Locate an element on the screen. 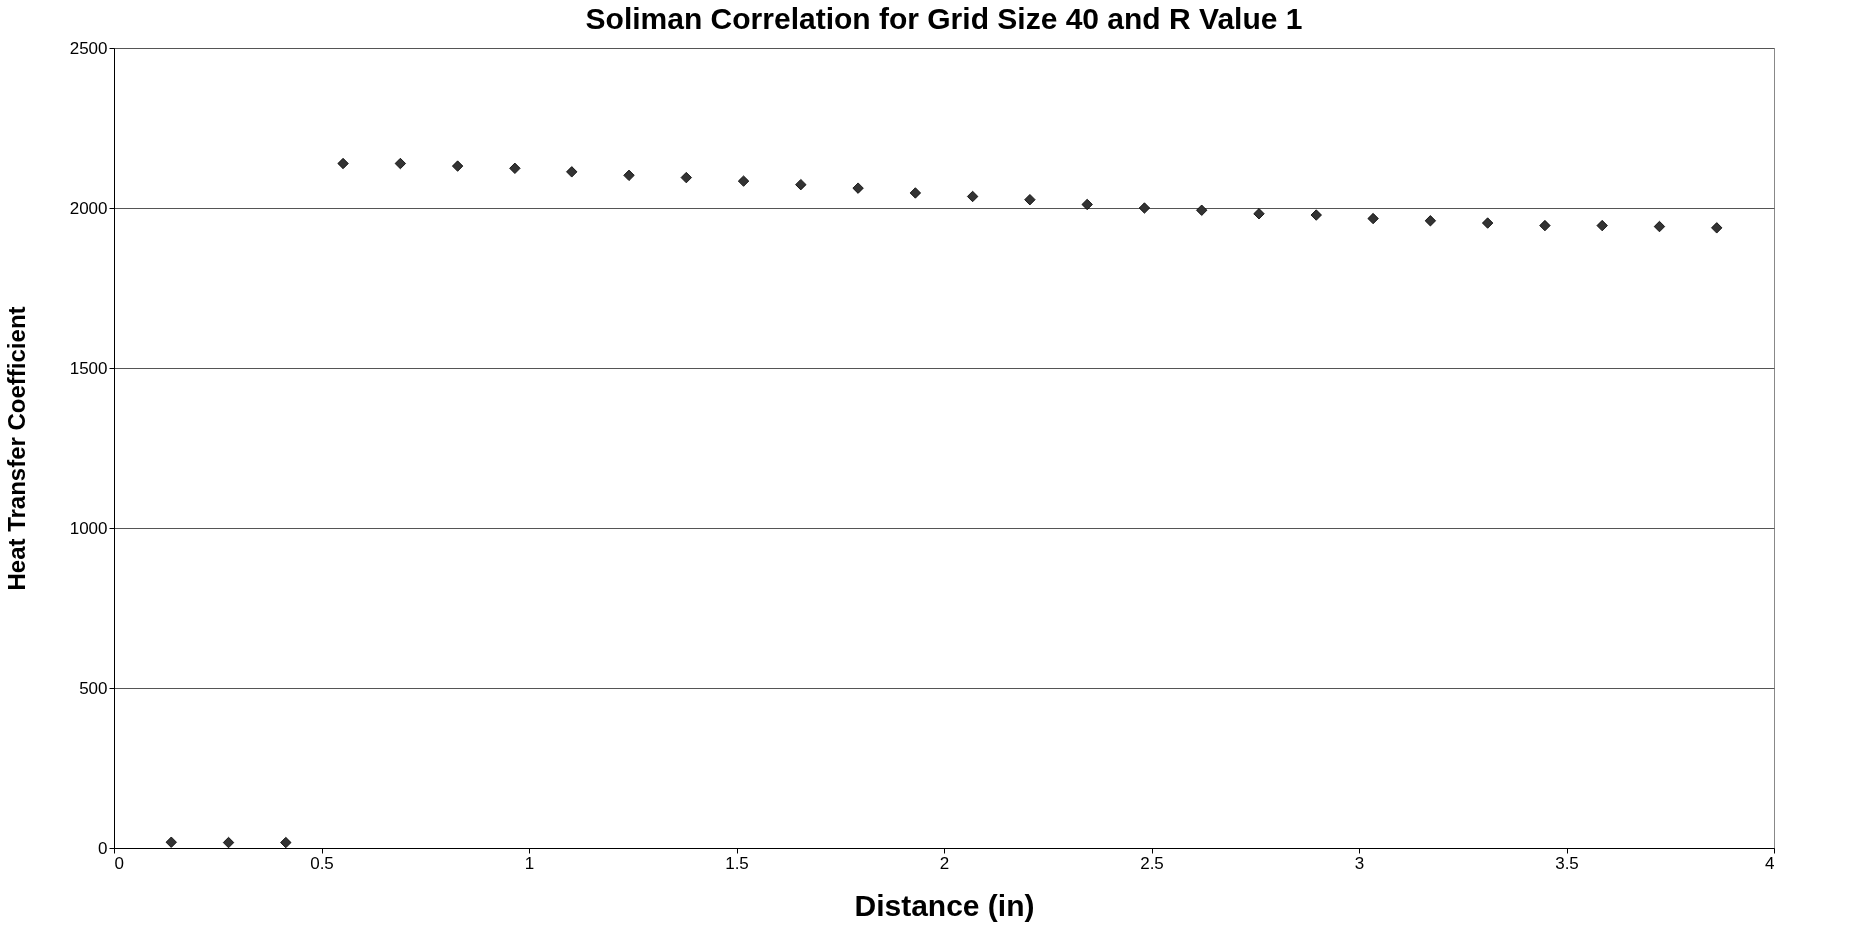 Image resolution: width=1870 pixels, height=951 pixels. x-tick-label: 2 is located at coordinates (944, 863).